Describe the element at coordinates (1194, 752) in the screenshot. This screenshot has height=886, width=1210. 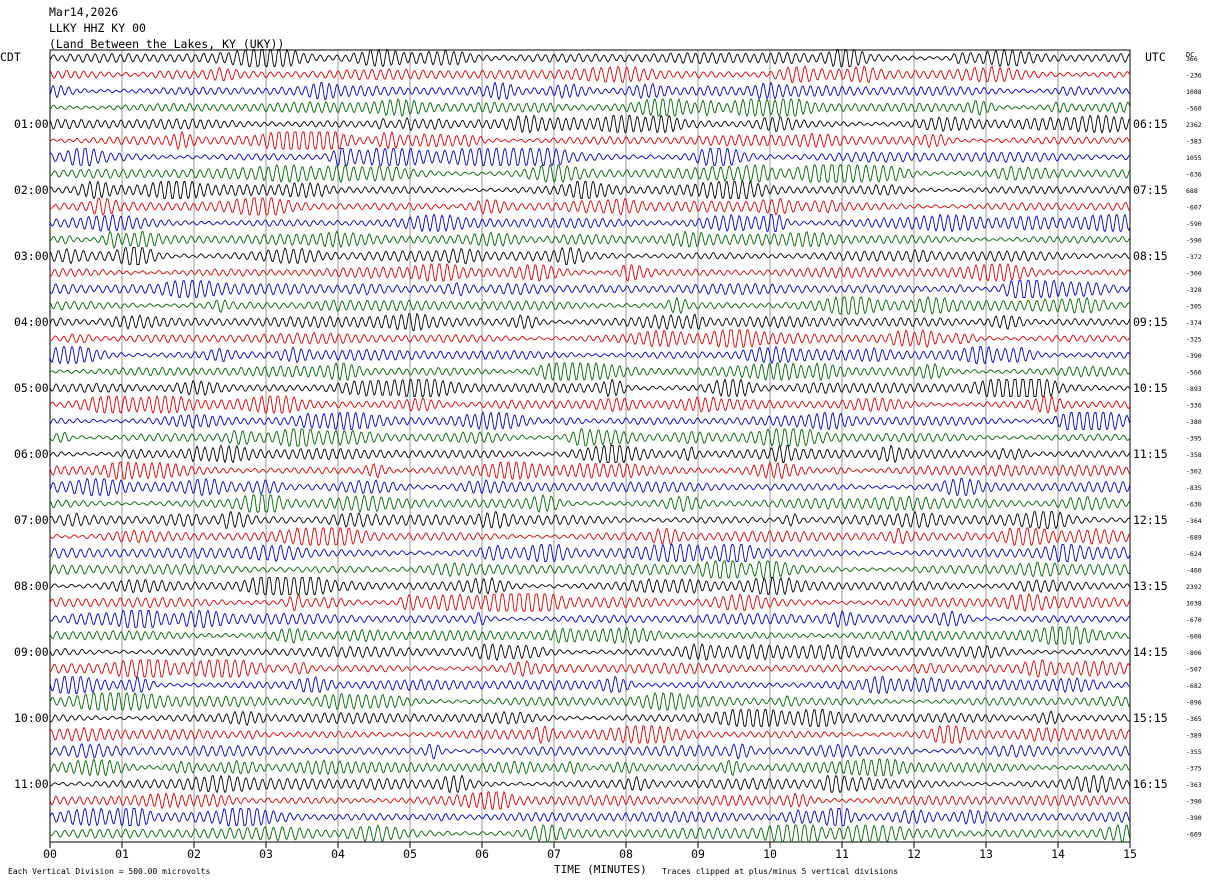
I see `dc-offset-label: -355` at that location.